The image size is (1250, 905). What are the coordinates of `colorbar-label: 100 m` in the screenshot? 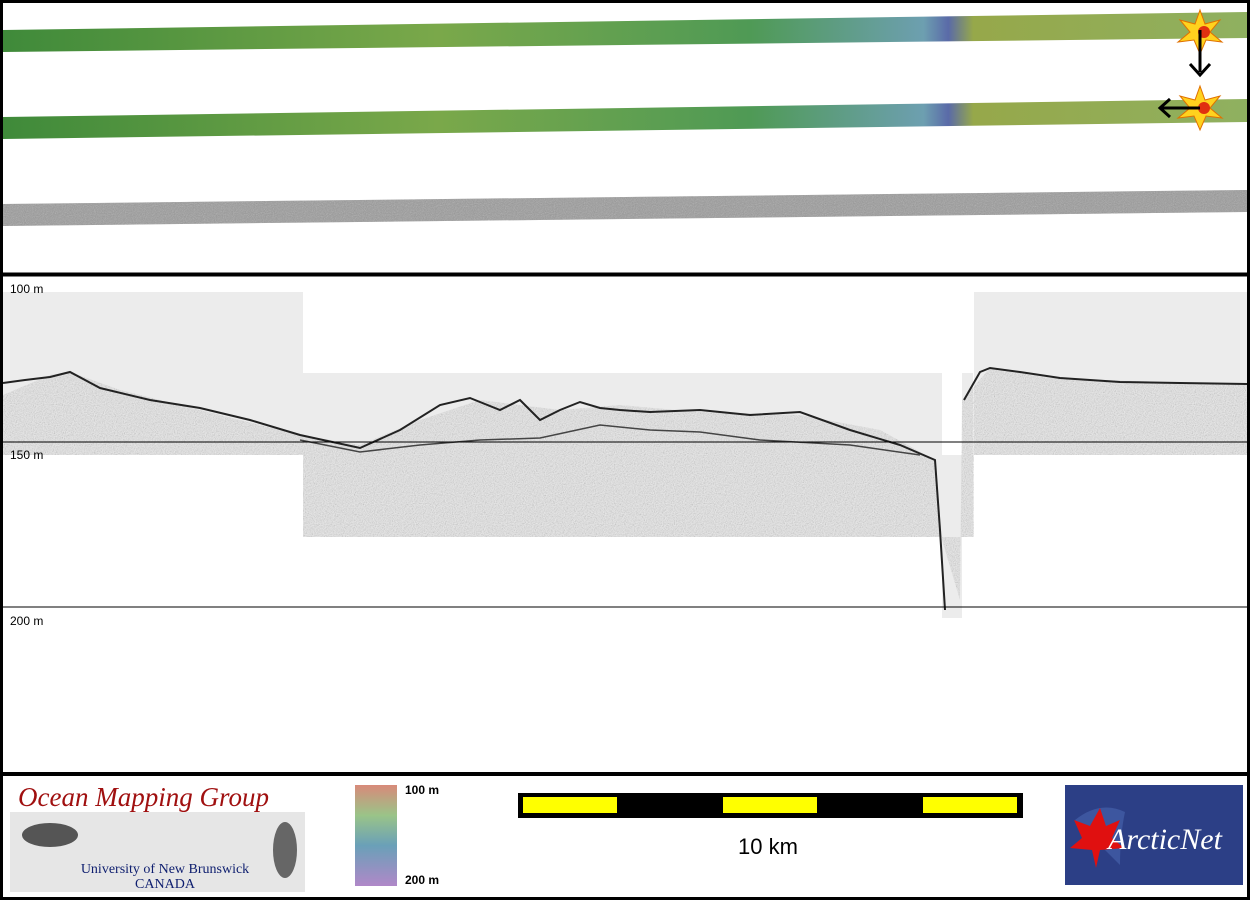 It's located at (422, 790).